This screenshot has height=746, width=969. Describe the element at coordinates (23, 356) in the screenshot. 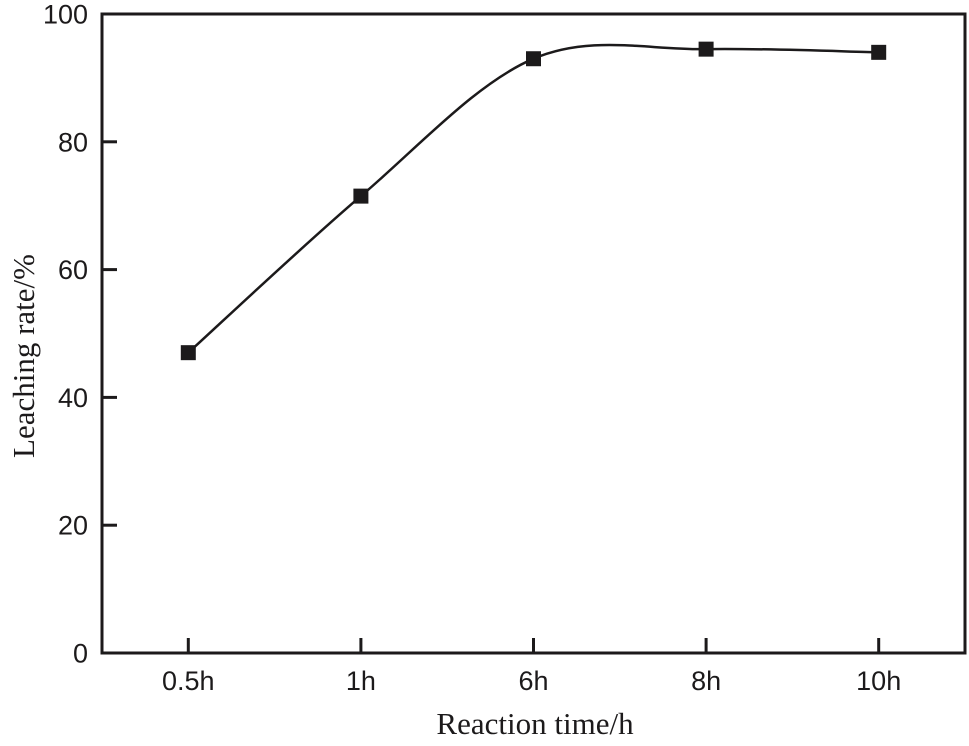

I see `y-axis-title: Leaching rate/%` at that location.